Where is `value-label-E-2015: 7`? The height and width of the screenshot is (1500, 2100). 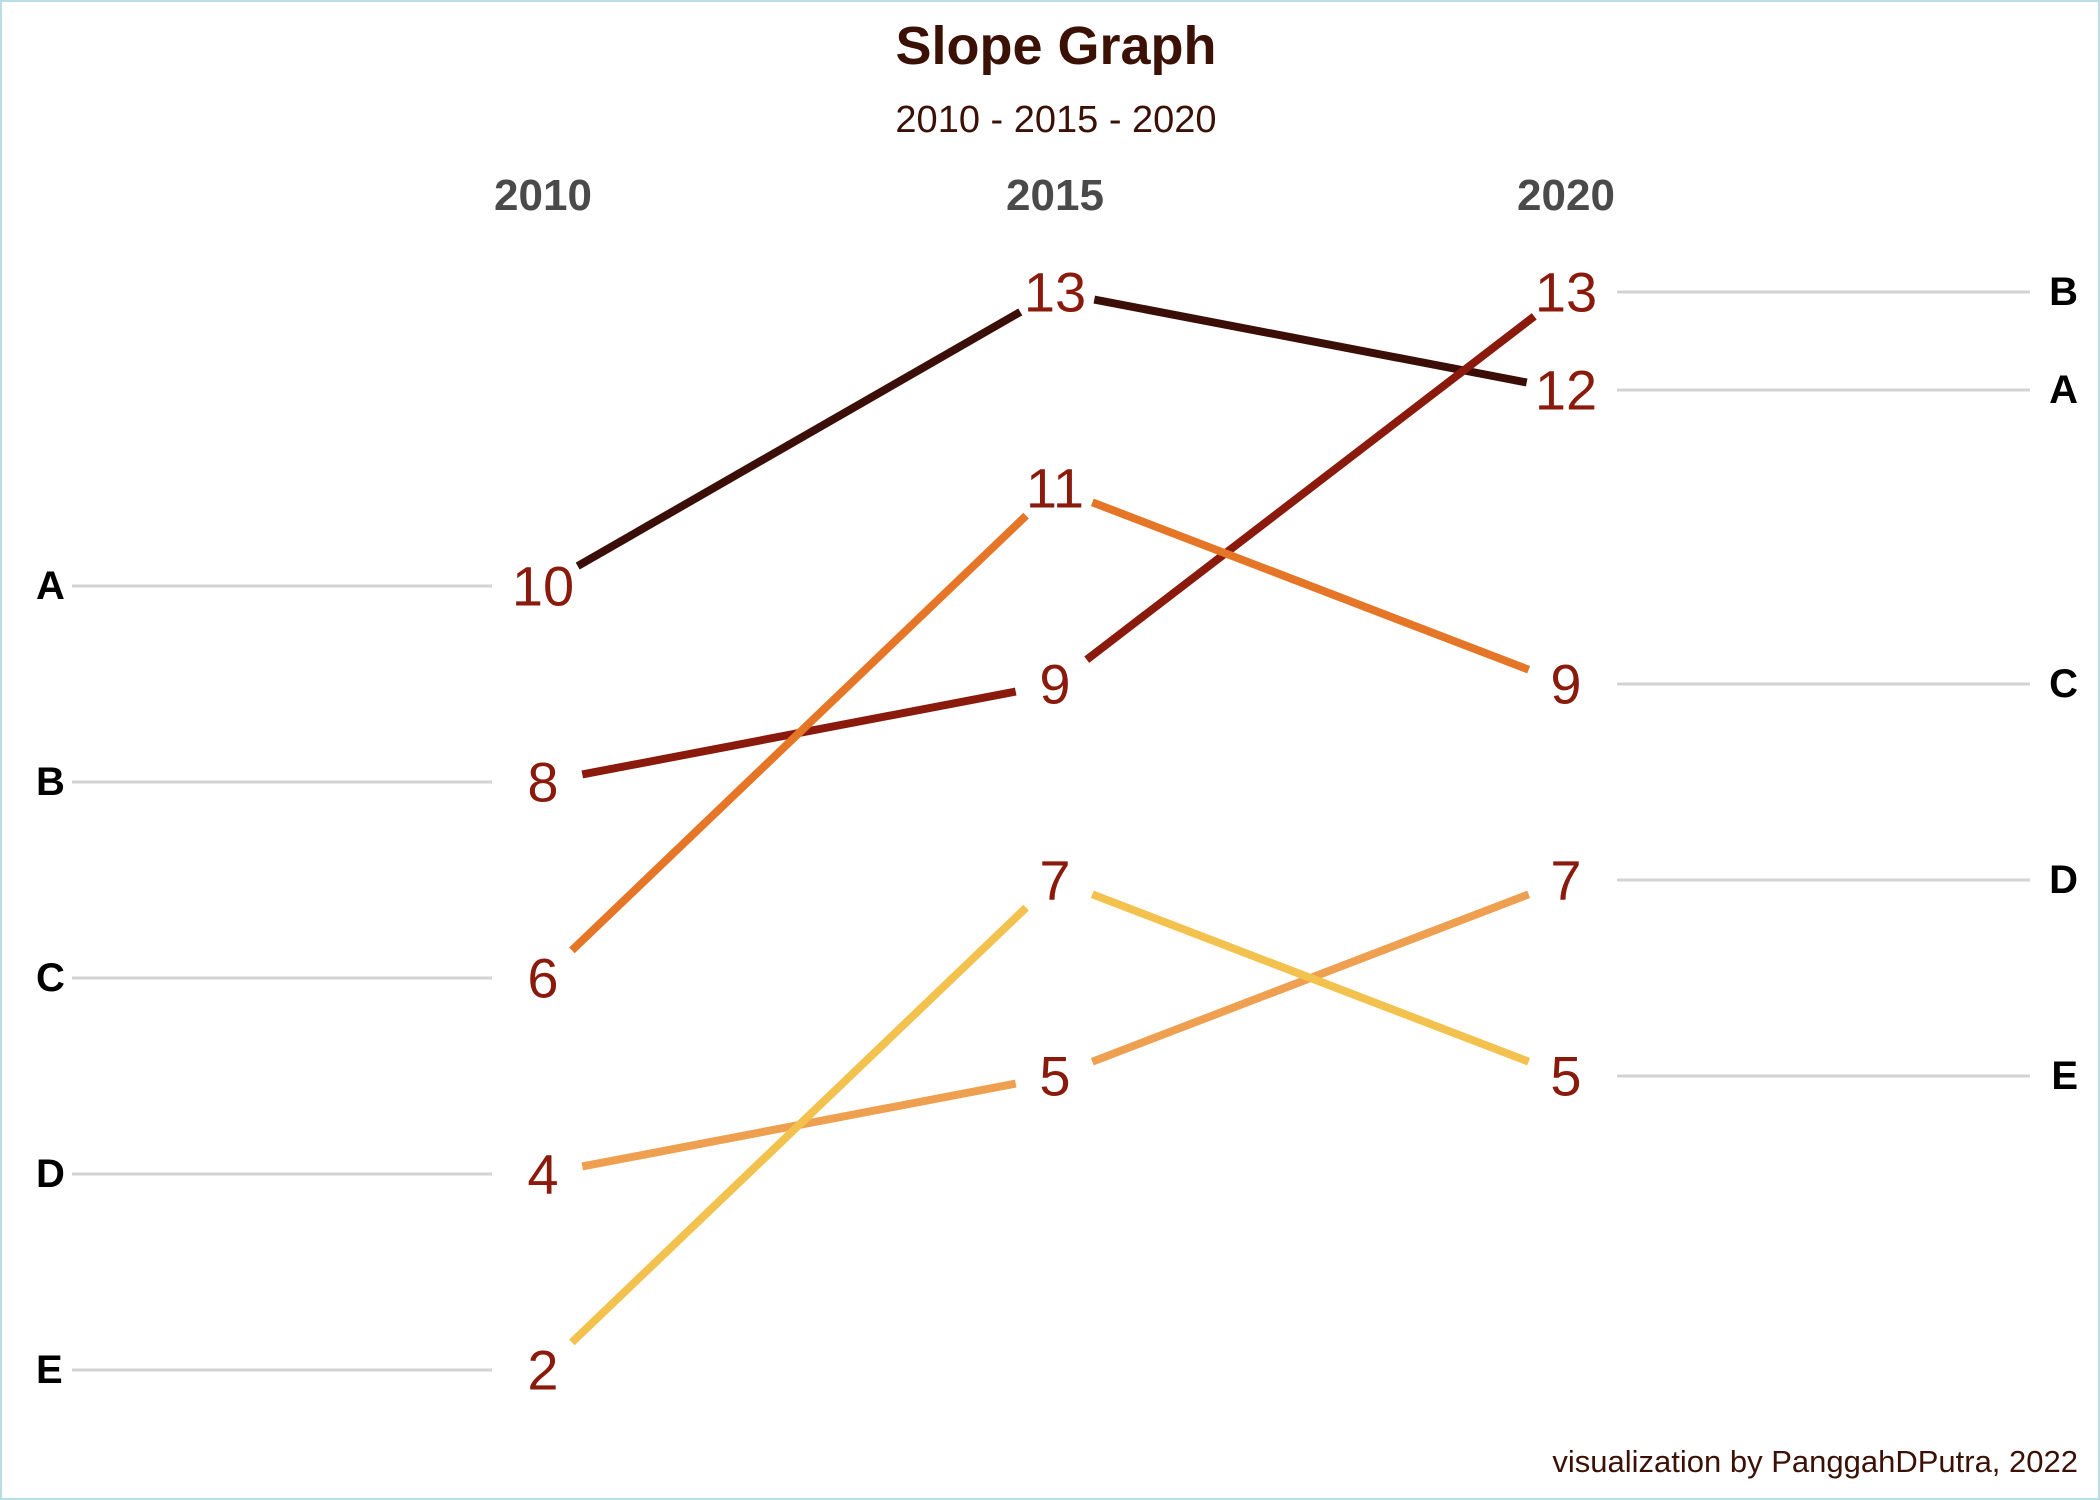
value-label-E-2015: 7 is located at coordinates (1054, 880).